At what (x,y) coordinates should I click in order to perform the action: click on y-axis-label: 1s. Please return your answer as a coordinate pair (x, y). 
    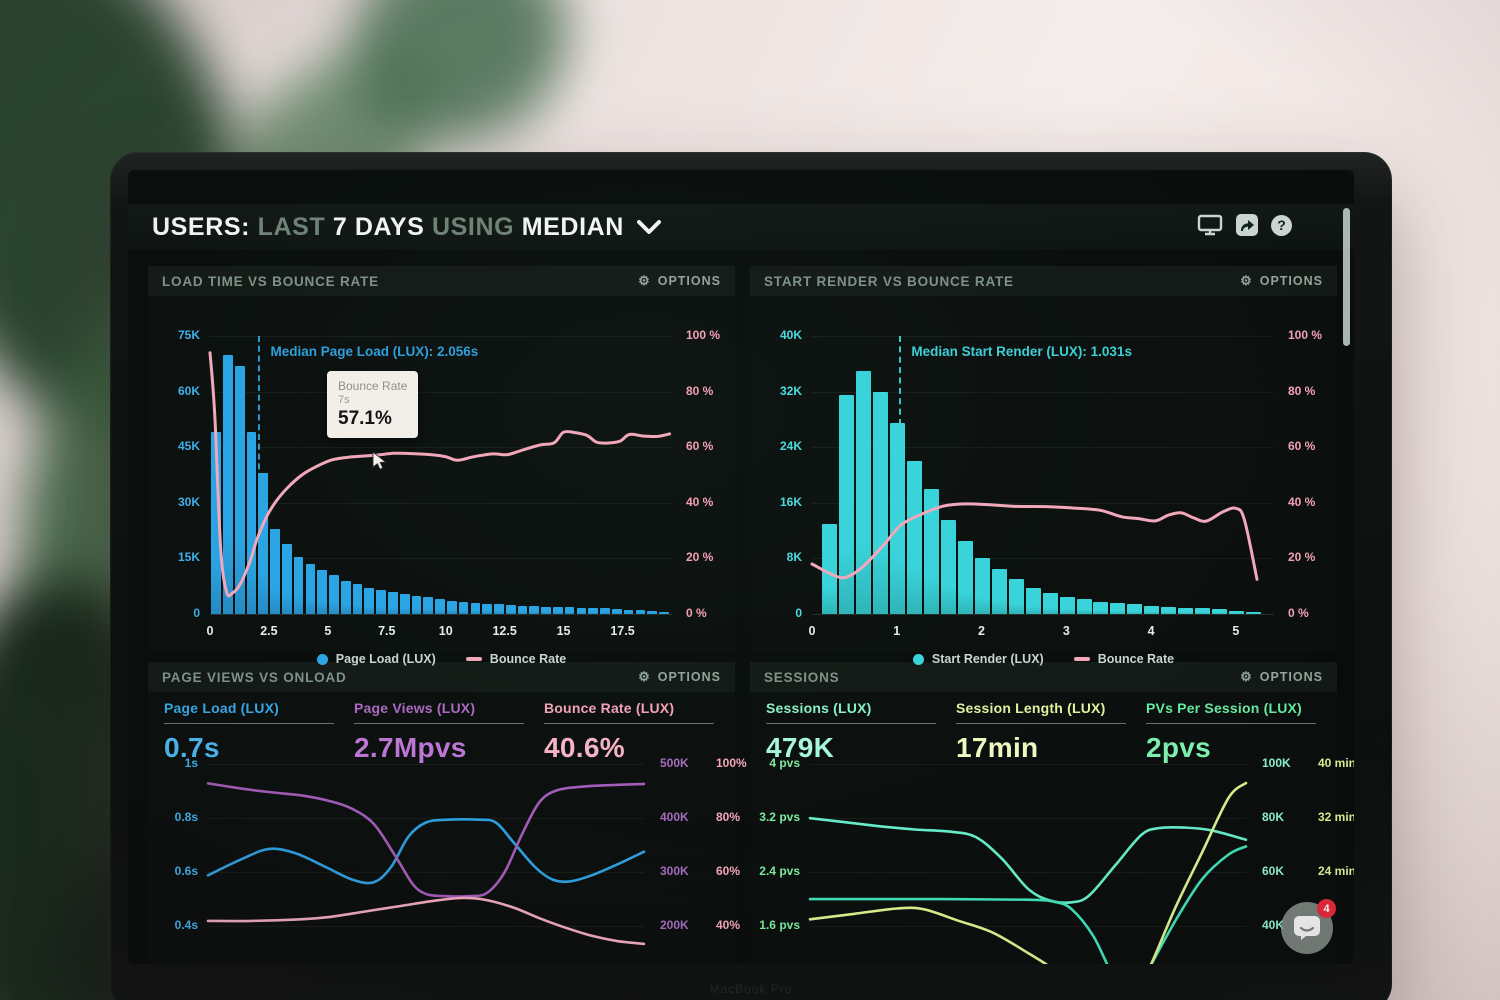
    Looking at the image, I should click on (191, 763).